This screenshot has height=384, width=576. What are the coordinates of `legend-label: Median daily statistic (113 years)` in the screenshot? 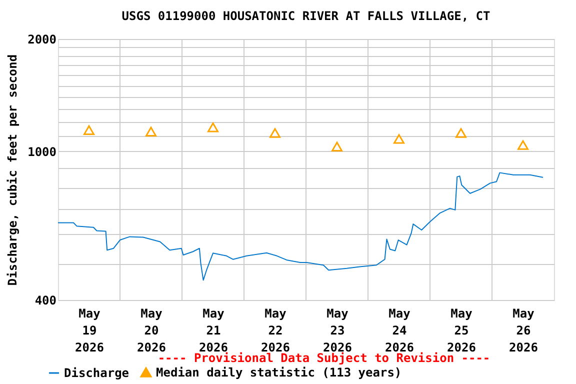 It's located at (279, 372).